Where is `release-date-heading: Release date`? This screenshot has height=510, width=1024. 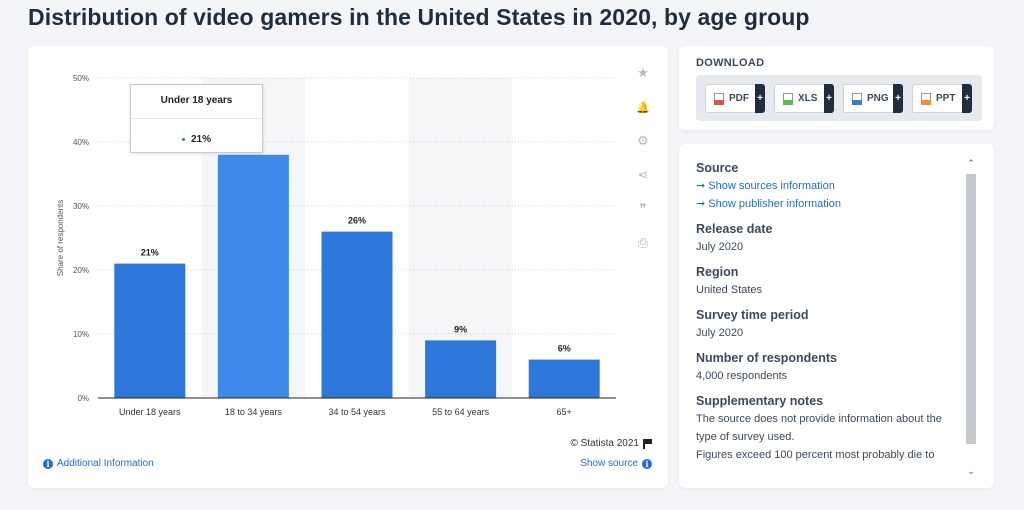
release-date-heading: Release date is located at coordinates (734, 229).